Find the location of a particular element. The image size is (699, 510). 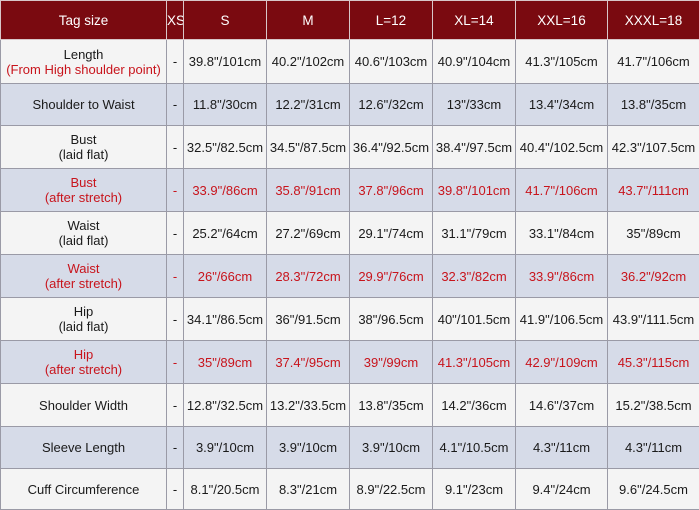

header-size-4: L=12 is located at coordinates (391, 20).